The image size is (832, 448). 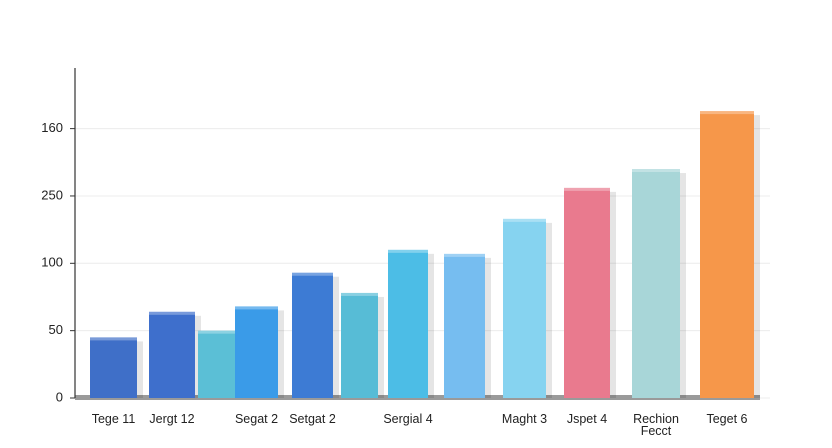 I want to click on x-tick-label: Sergial 4, so click(x=408, y=419).